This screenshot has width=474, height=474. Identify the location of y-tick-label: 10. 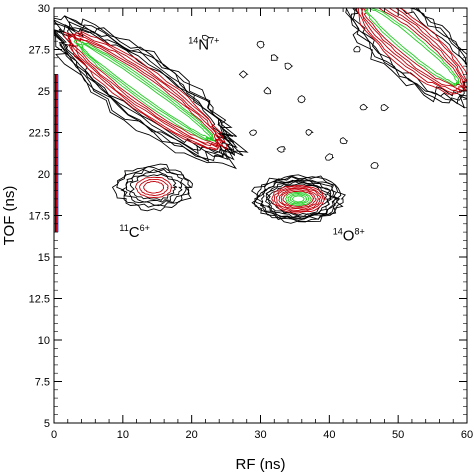
(44, 341).